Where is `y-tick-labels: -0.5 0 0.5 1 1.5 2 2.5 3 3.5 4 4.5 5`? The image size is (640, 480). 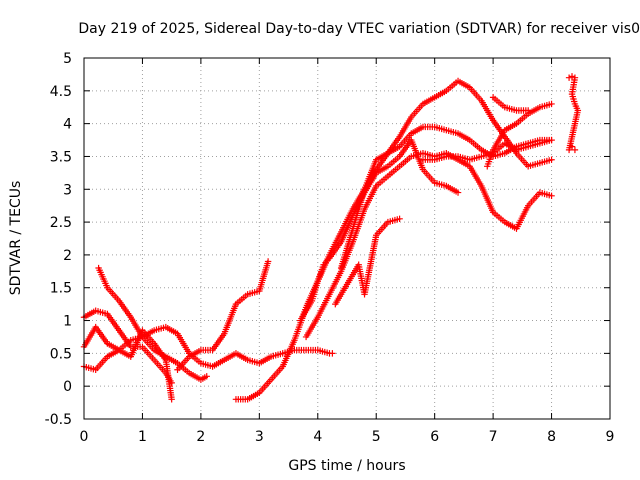 y-tick-labels: -0.5 0 0.5 1 1.5 2 2.5 3 3.5 4 4.5 5 is located at coordinates (58, 239).